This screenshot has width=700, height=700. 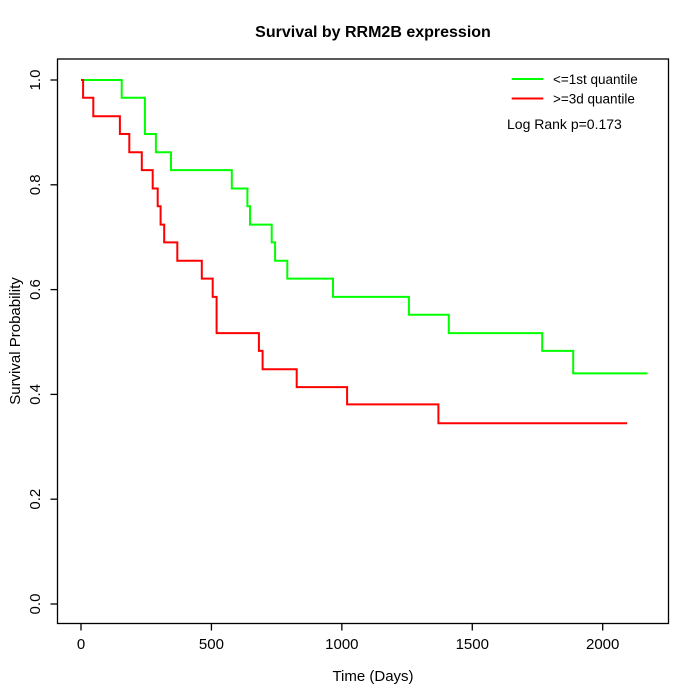 I want to click on y-tick-label: 0.2, so click(x=35, y=499).